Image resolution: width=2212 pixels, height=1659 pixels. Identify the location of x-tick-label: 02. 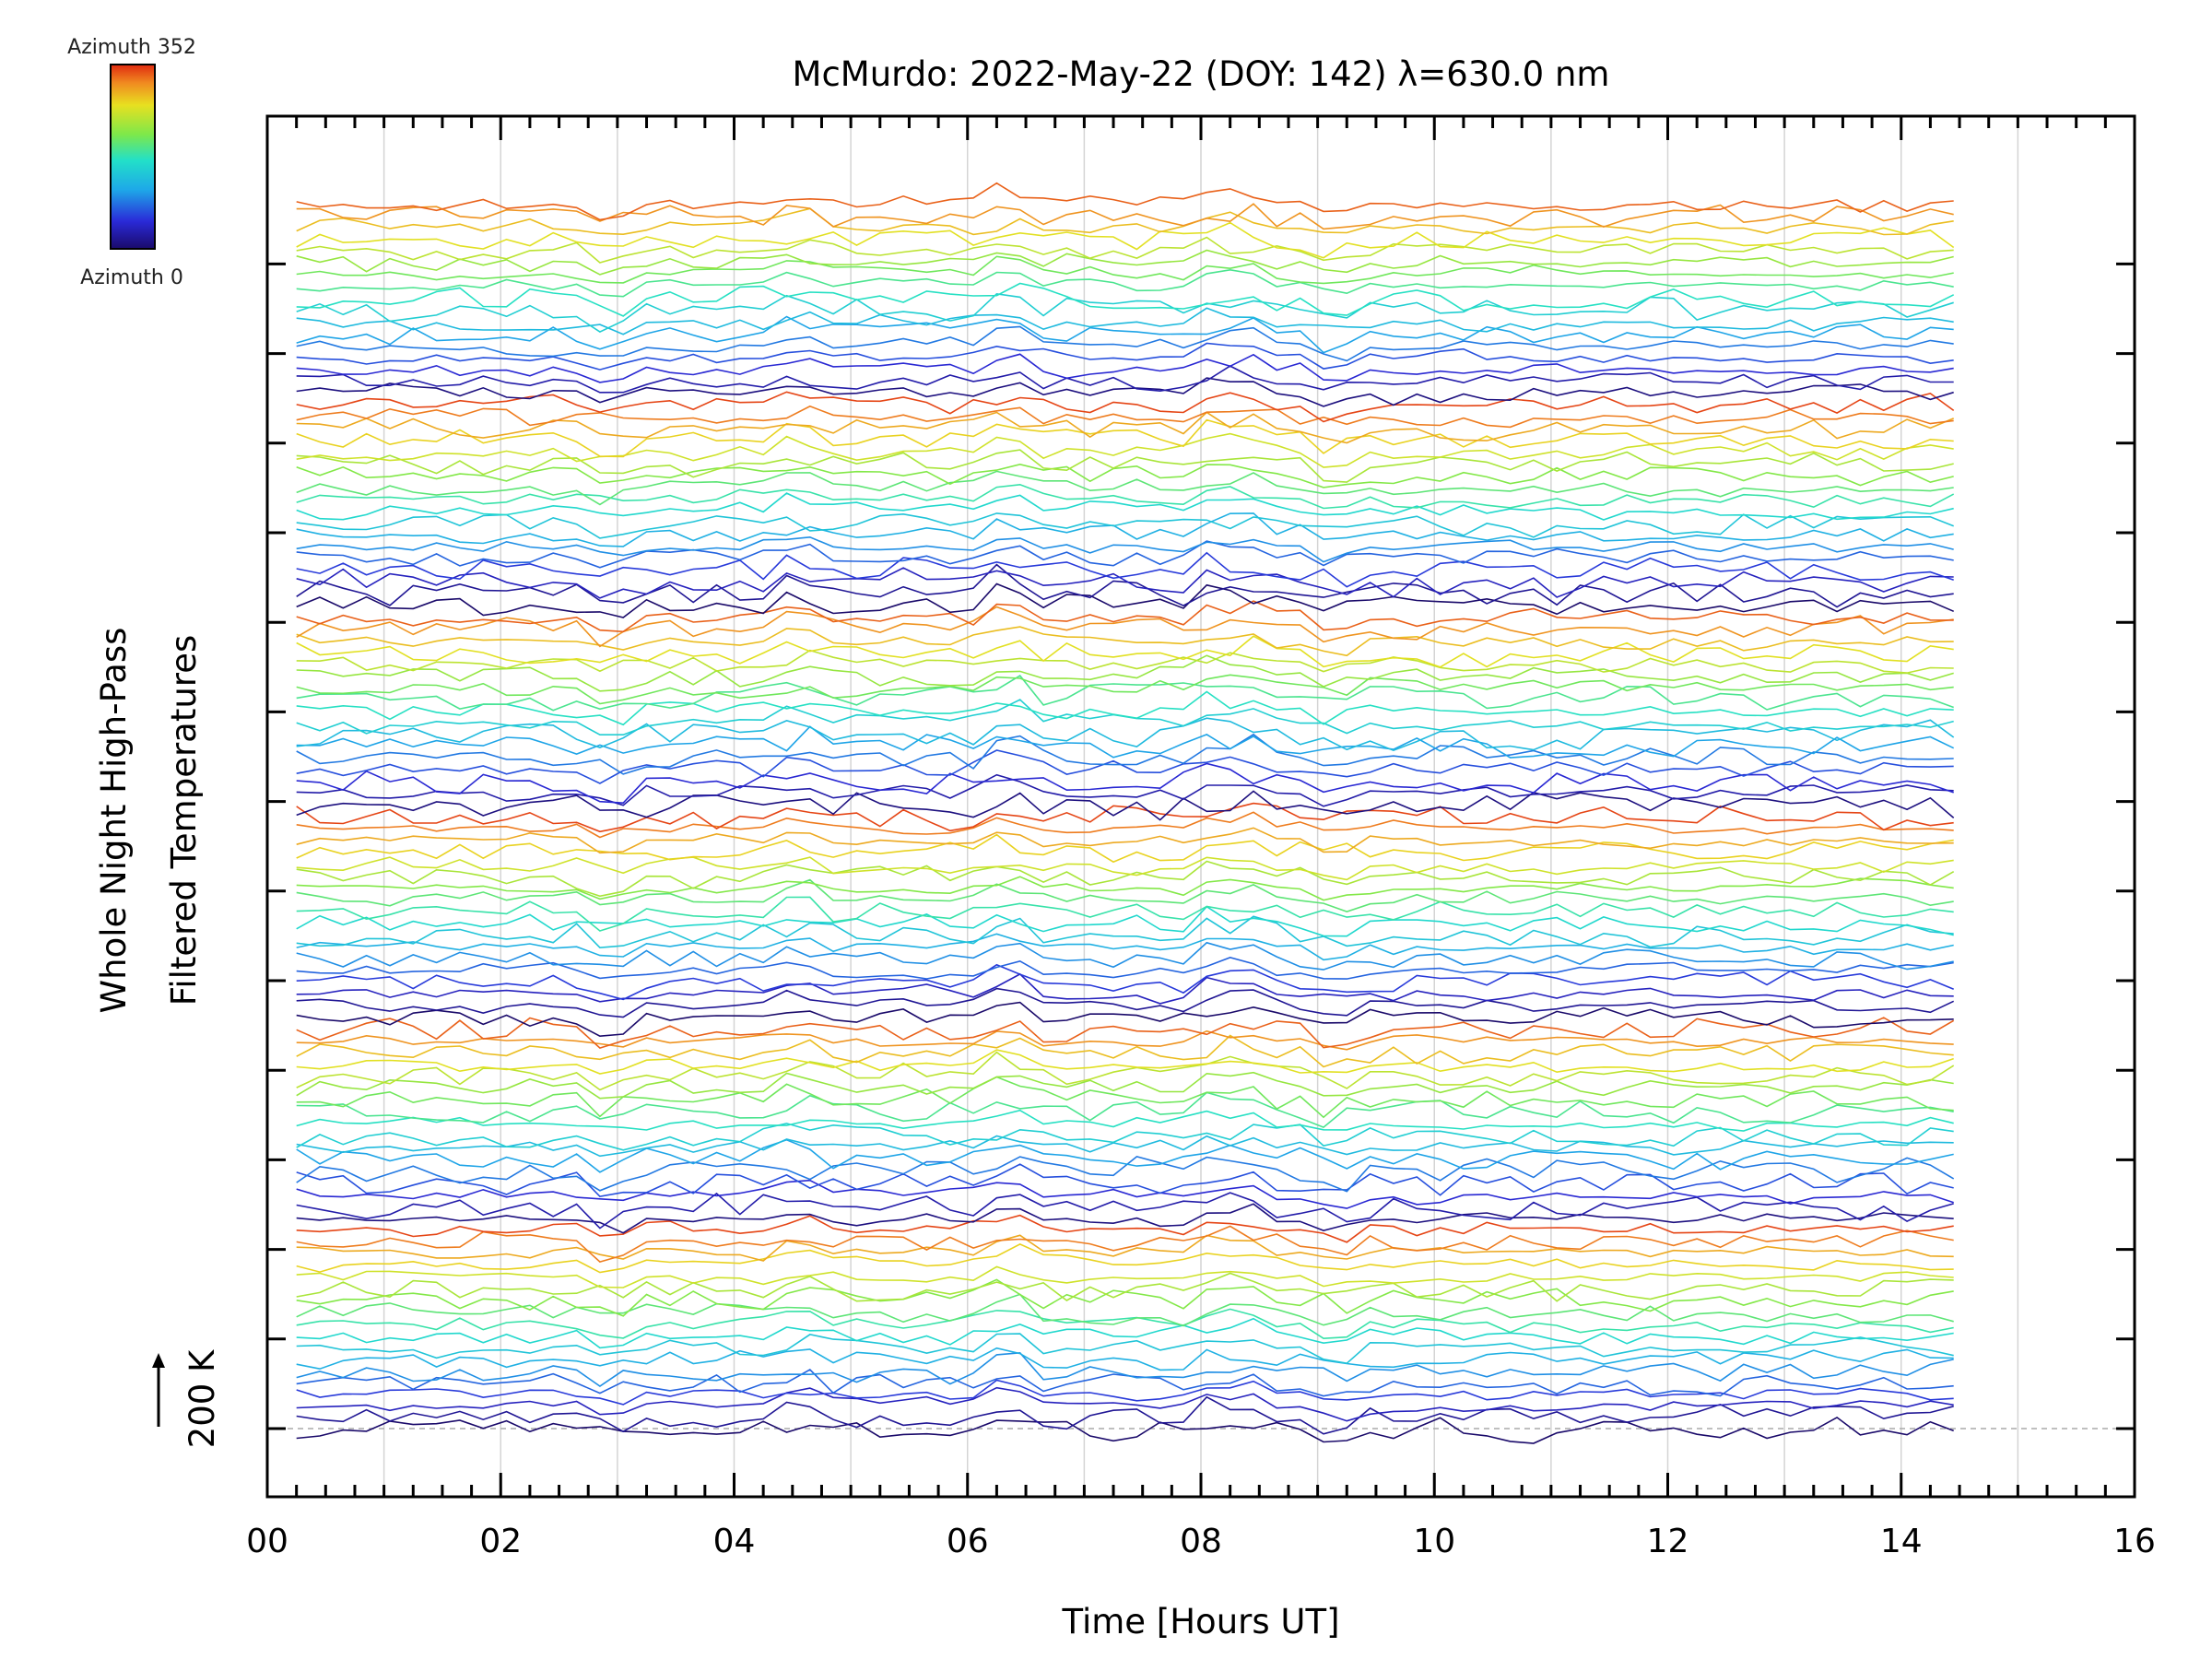
(500, 1541).